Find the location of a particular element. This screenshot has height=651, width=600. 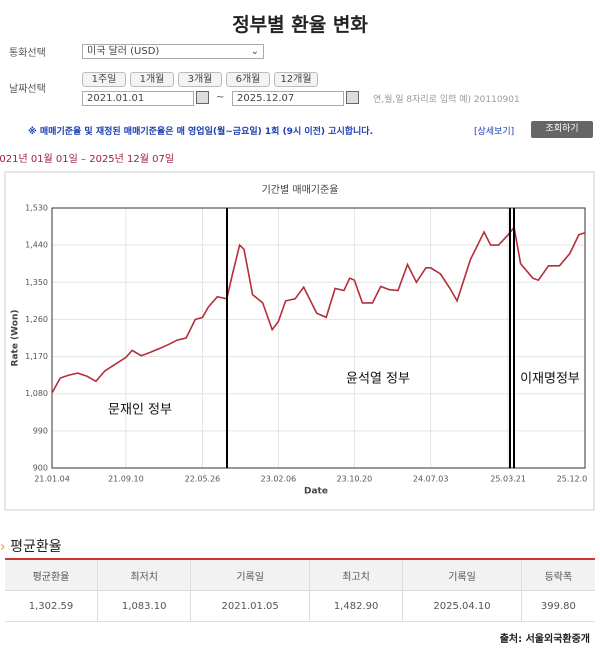

y-tick-label: 900 is located at coordinates (40, 468).